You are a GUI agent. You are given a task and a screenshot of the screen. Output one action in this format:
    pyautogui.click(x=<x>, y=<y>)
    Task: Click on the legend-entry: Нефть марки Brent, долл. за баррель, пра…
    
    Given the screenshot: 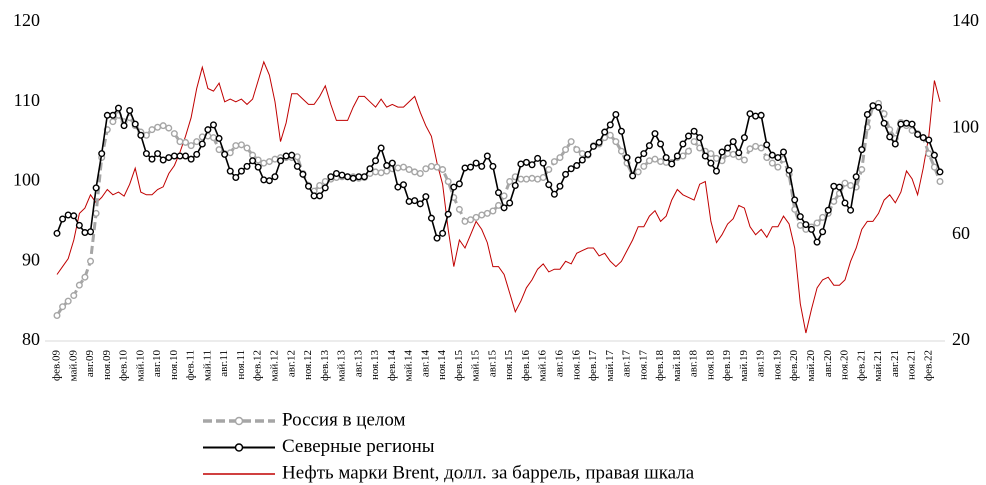 What is the action you would take?
    pyautogui.click(x=449, y=472)
    